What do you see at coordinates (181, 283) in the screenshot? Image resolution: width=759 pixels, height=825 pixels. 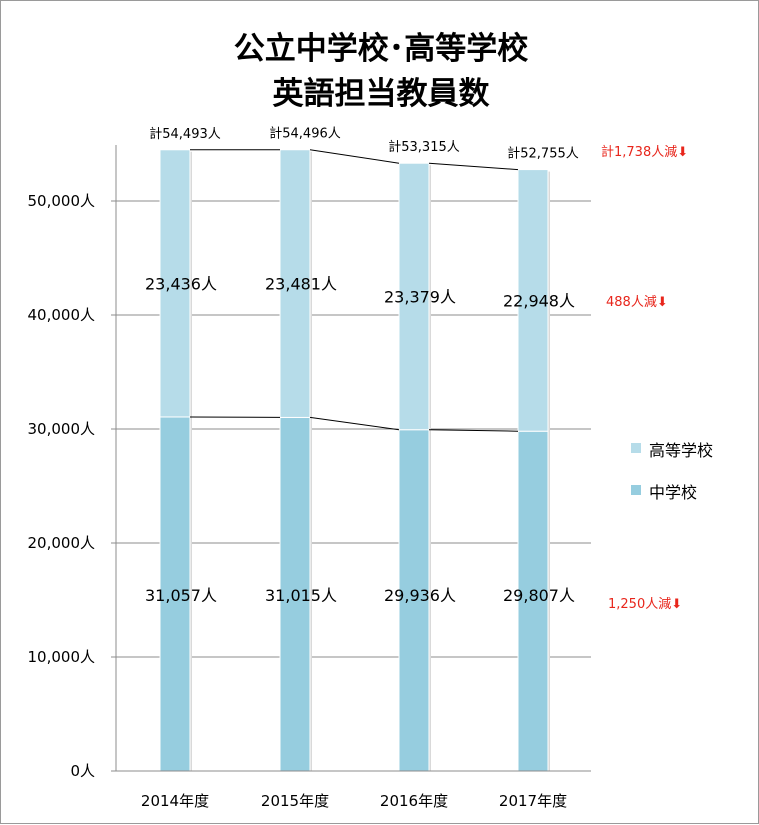 I see `high-school-value-label: 23,436人` at bounding box center [181, 283].